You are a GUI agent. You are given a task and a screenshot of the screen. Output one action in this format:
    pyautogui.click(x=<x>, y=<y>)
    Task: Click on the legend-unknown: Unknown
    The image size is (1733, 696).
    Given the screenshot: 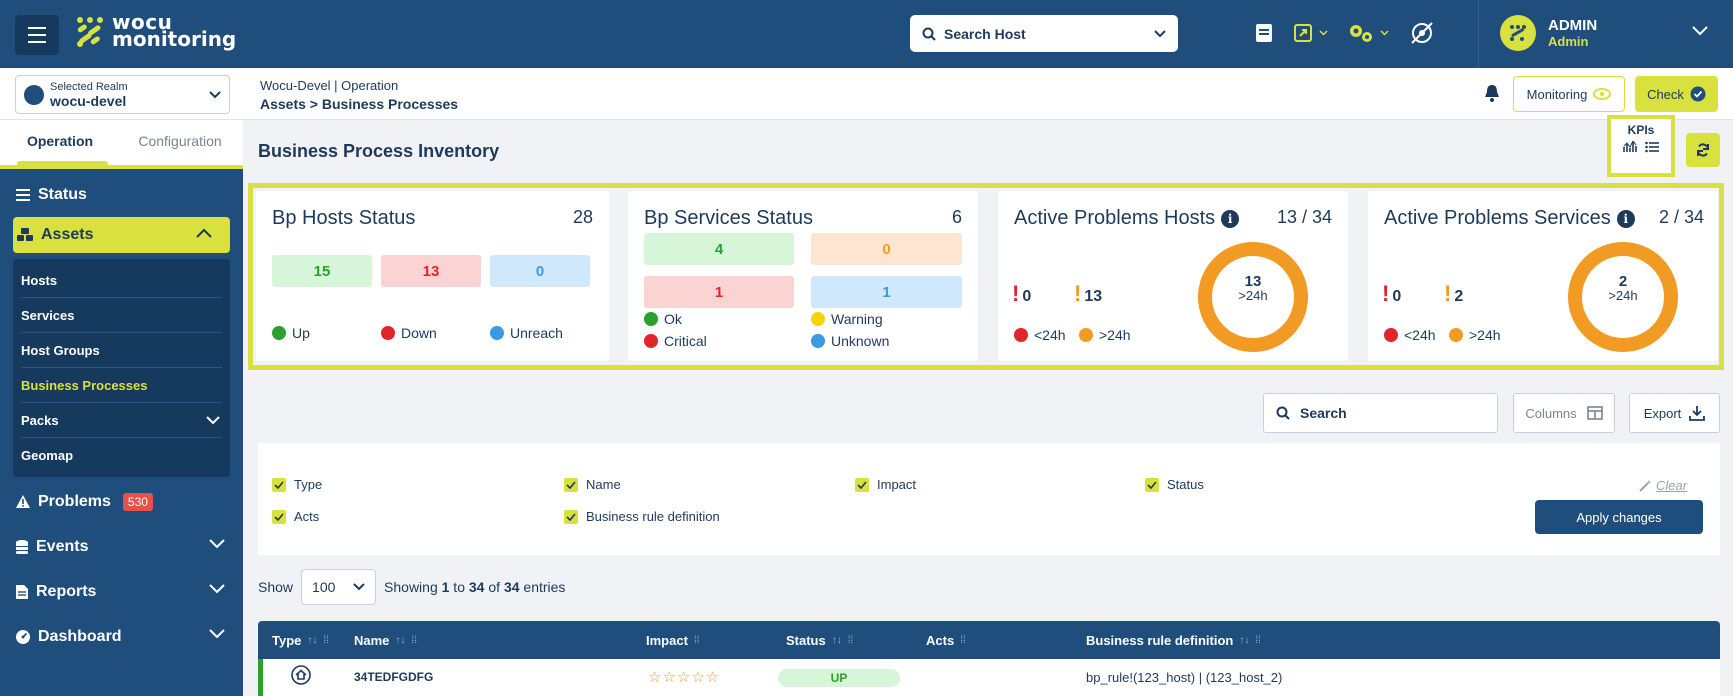 What is the action you would take?
    pyautogui.click(x=850, y=341)
    